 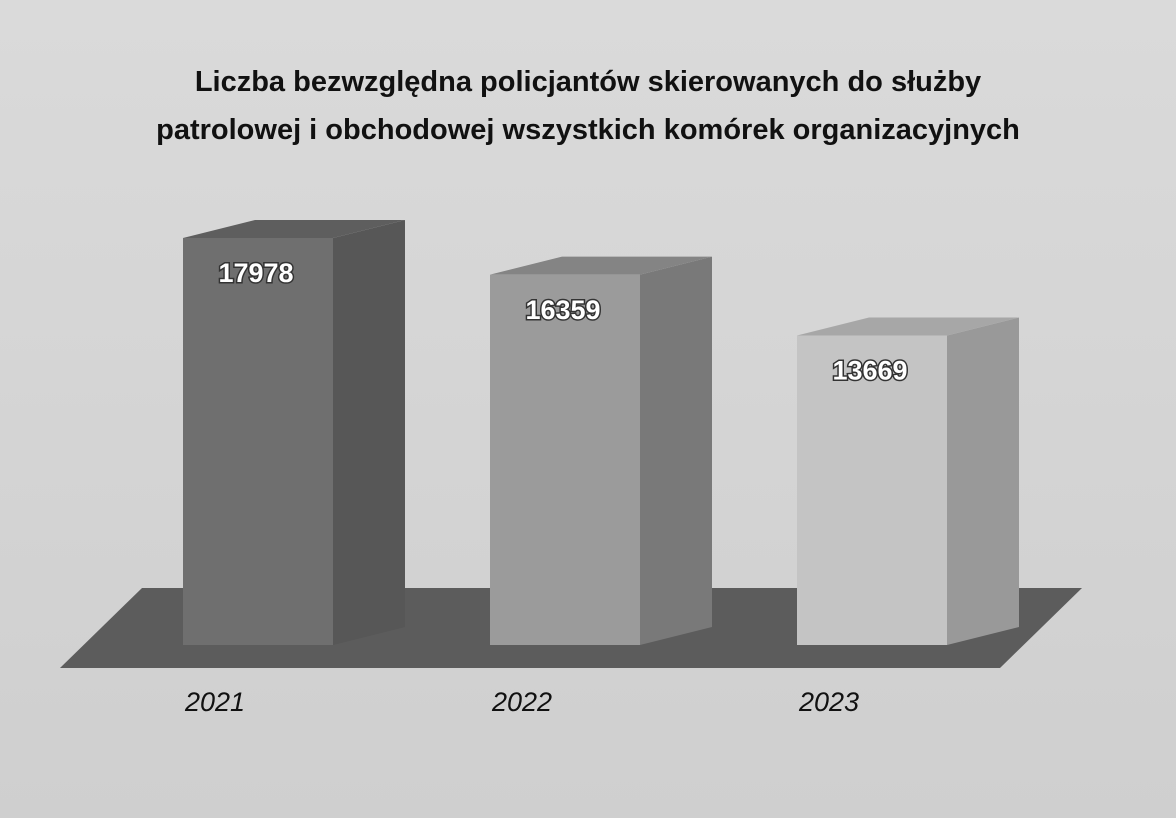 I want to click on value-label: 13669, so click(x=869, y=371).